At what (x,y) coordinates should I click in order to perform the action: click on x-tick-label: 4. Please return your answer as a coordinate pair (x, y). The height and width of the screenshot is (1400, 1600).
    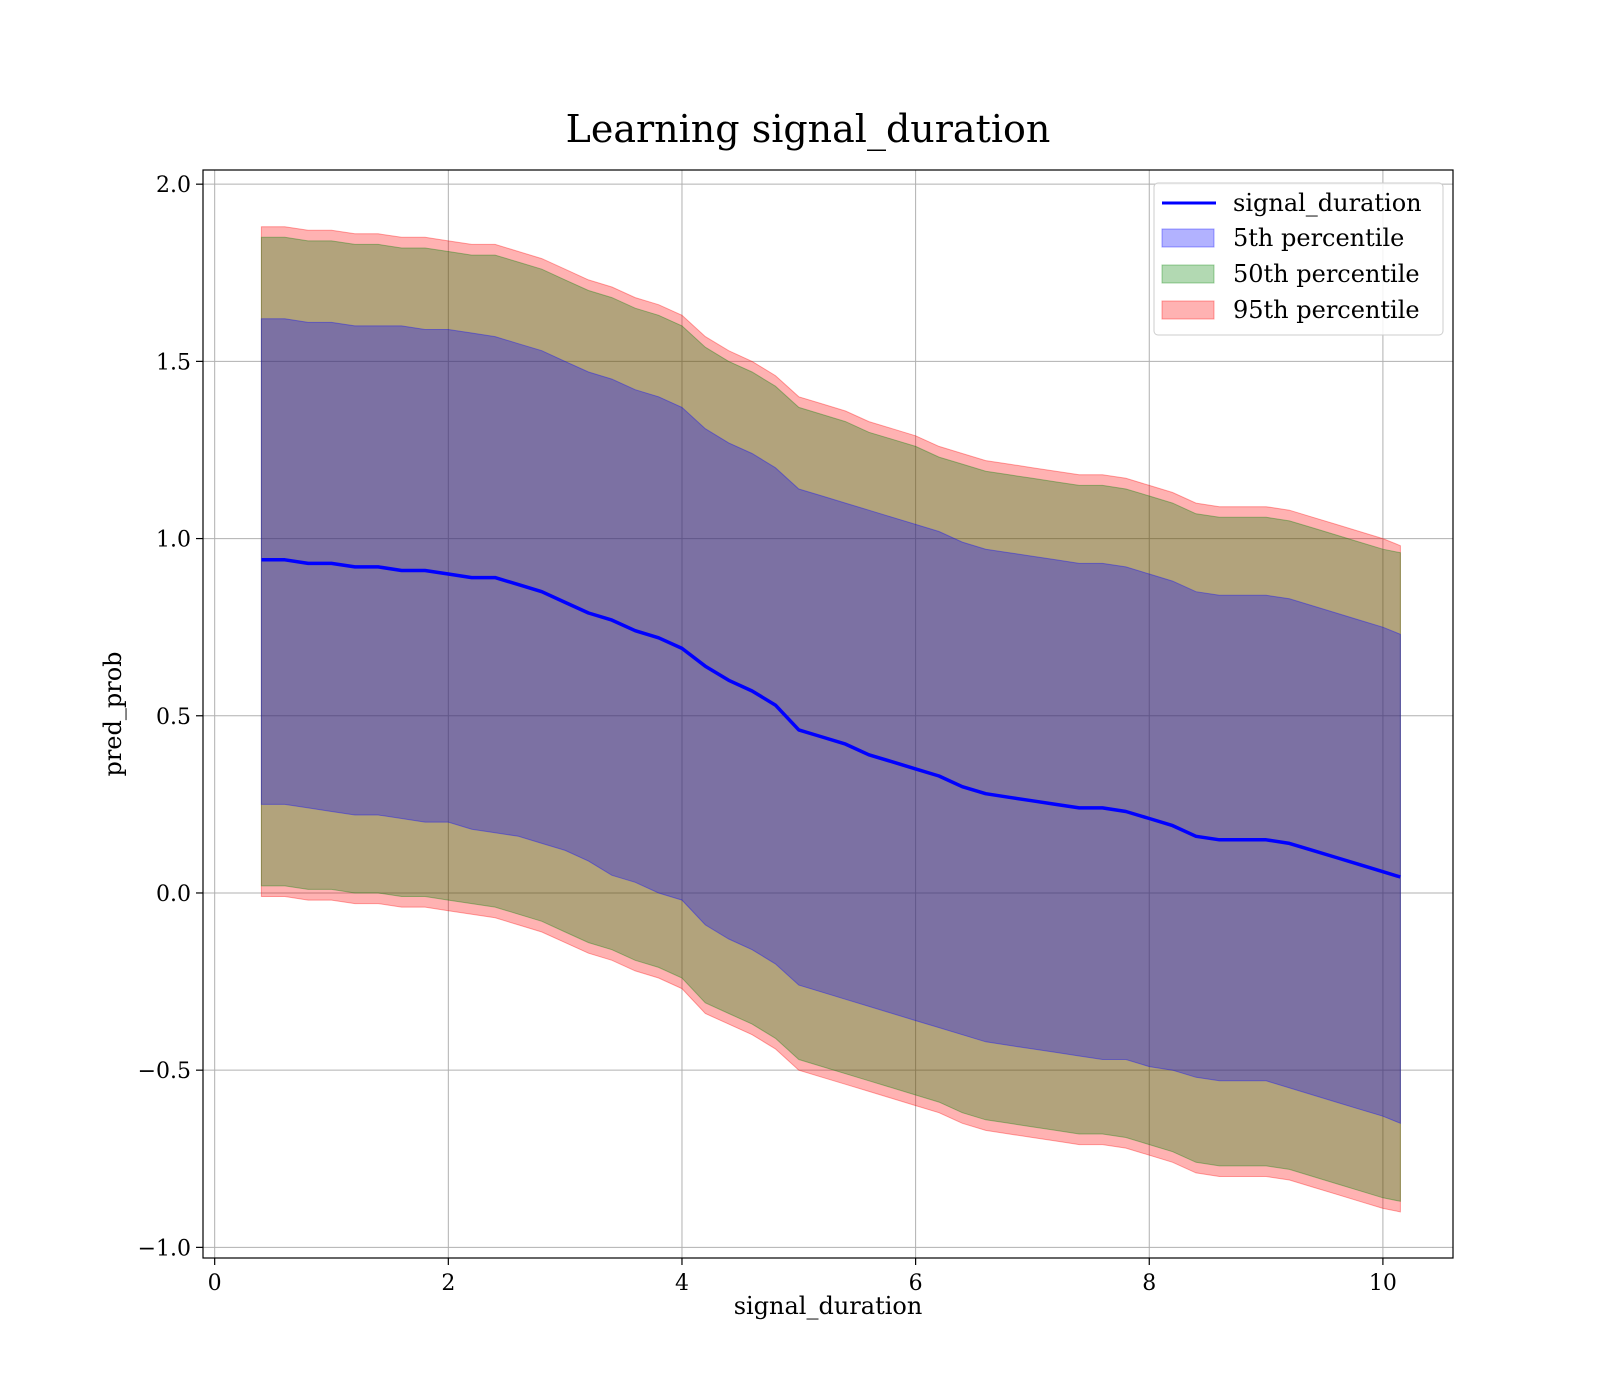
    Looking at the image, I should click on (682, 1283).